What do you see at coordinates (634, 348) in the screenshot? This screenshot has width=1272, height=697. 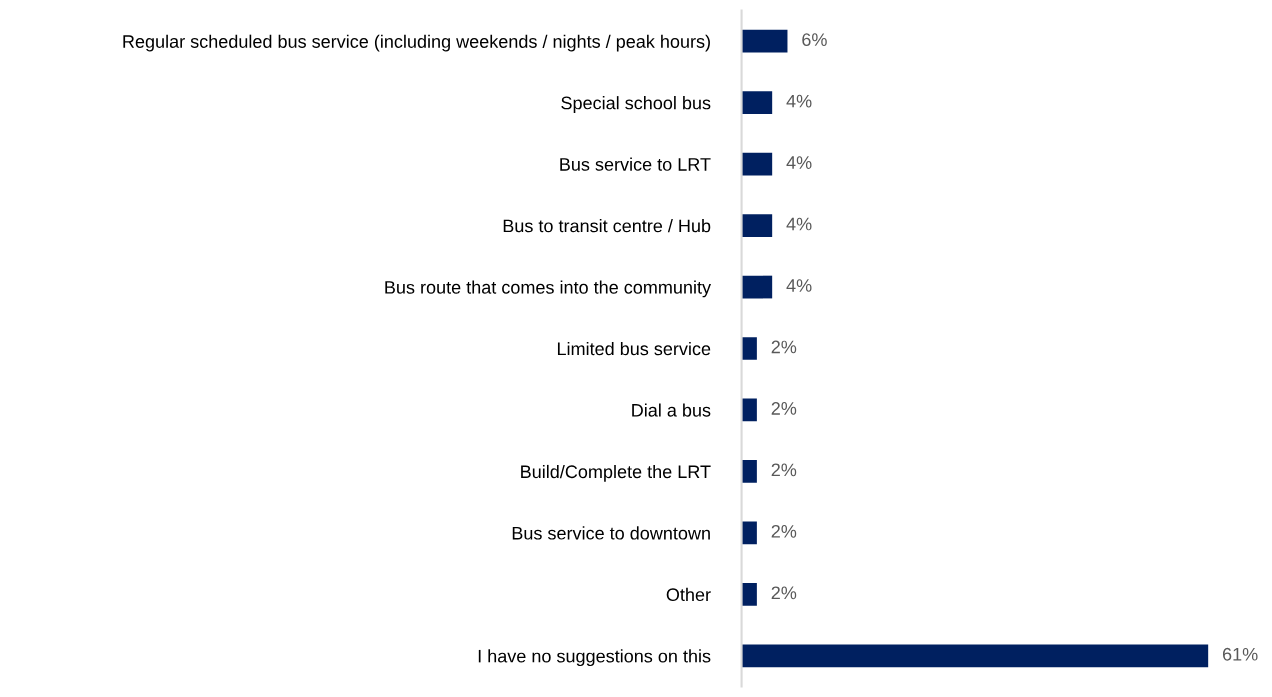 I see `y-tick-label: Limited bus service` at bounding box center [634, 348].